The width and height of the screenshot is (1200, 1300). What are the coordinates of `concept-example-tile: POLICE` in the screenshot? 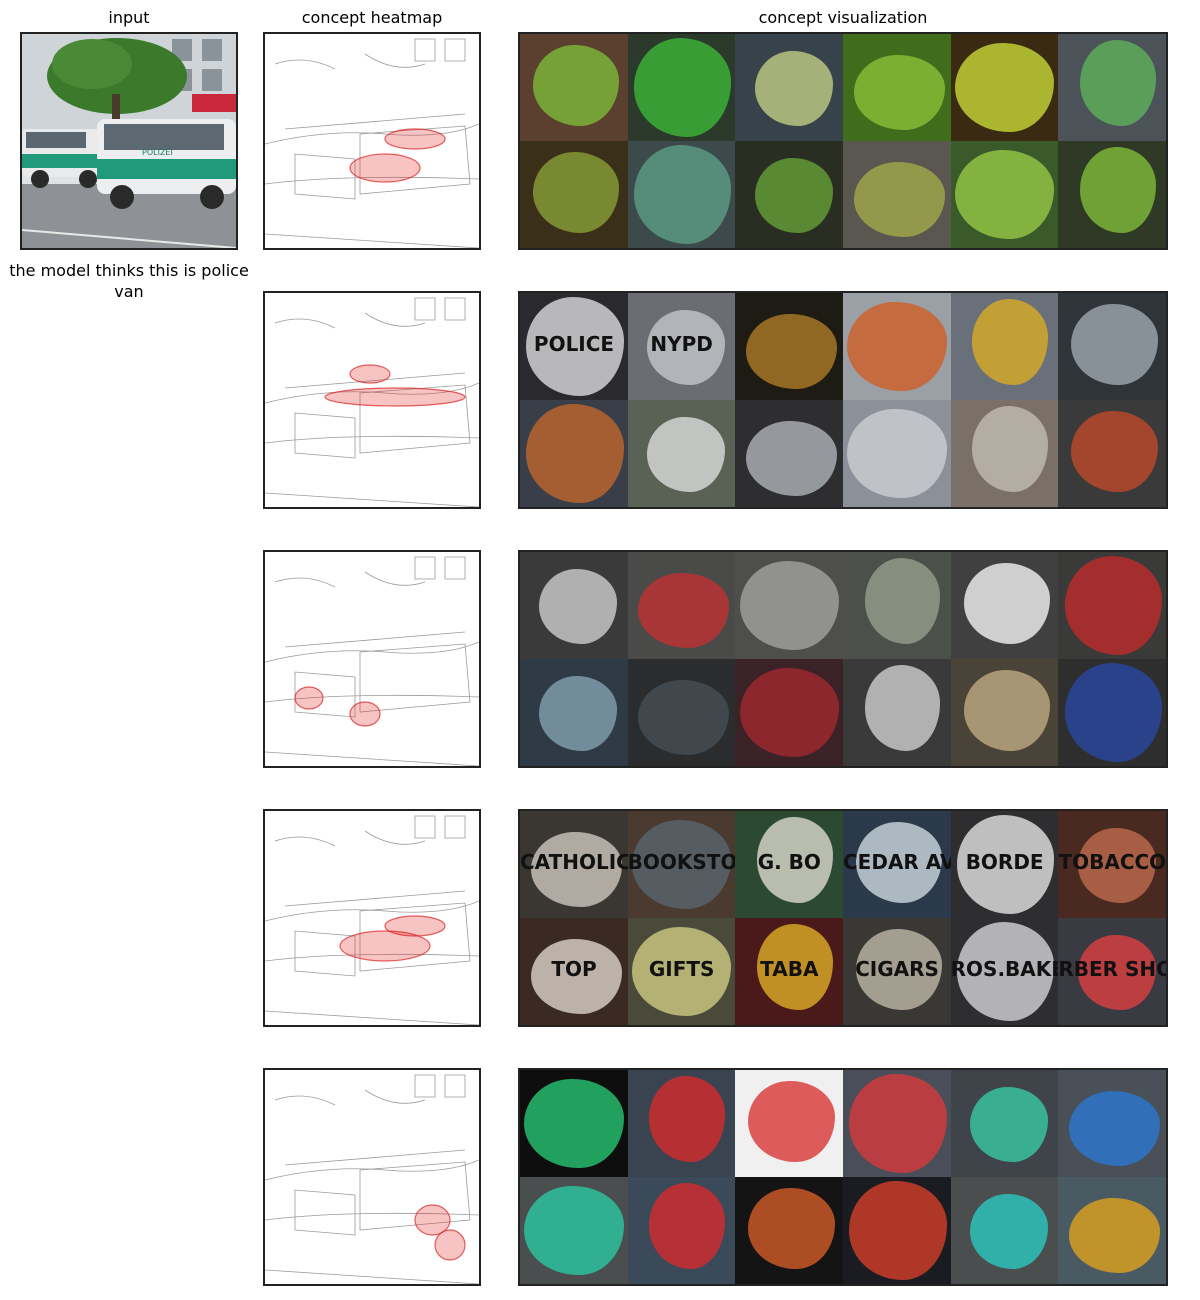 It's located at (574, 346).